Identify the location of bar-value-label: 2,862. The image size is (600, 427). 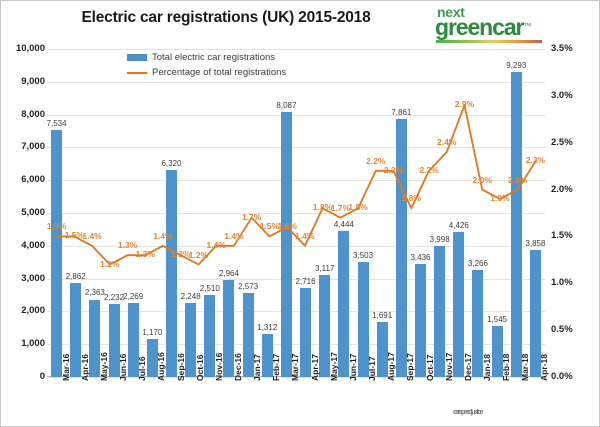
(75, 277).